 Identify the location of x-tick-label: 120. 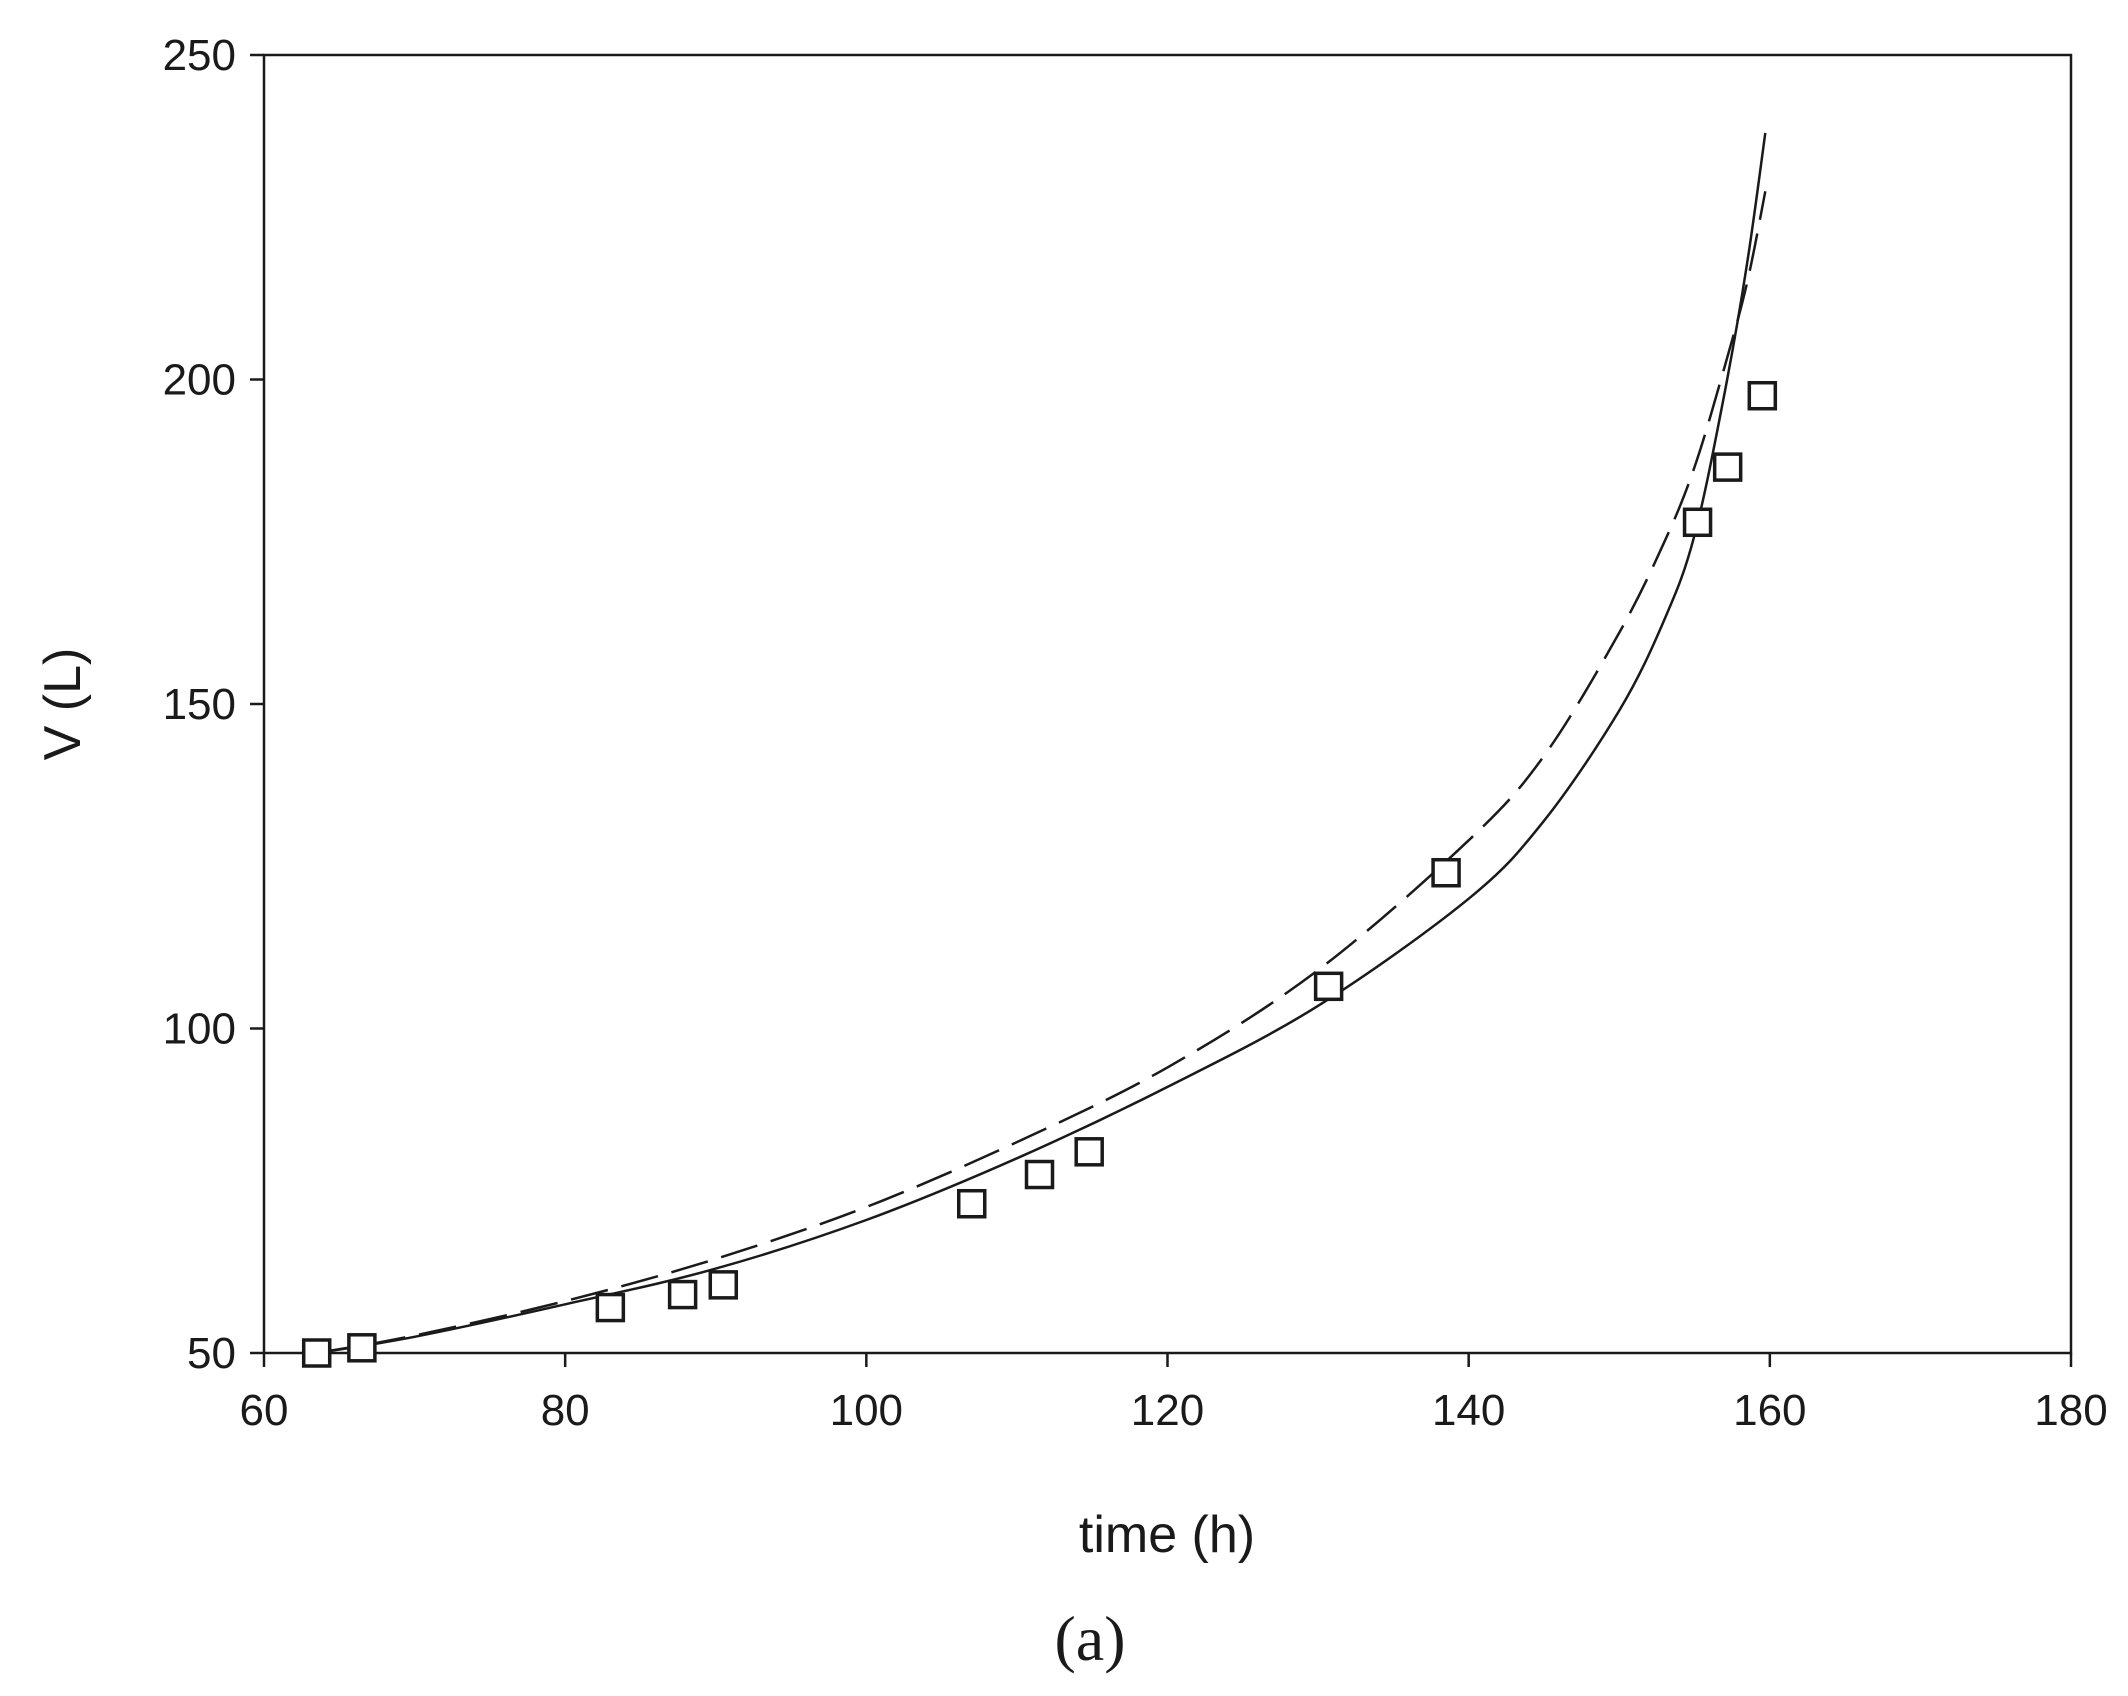
(1167, 1410).